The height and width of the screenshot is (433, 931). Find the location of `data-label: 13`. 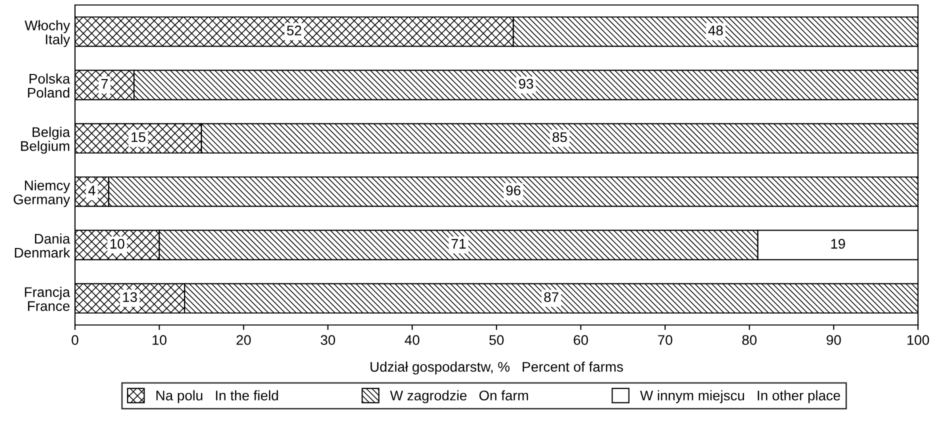

data-label: 13 is located at coordinates (130, 297).